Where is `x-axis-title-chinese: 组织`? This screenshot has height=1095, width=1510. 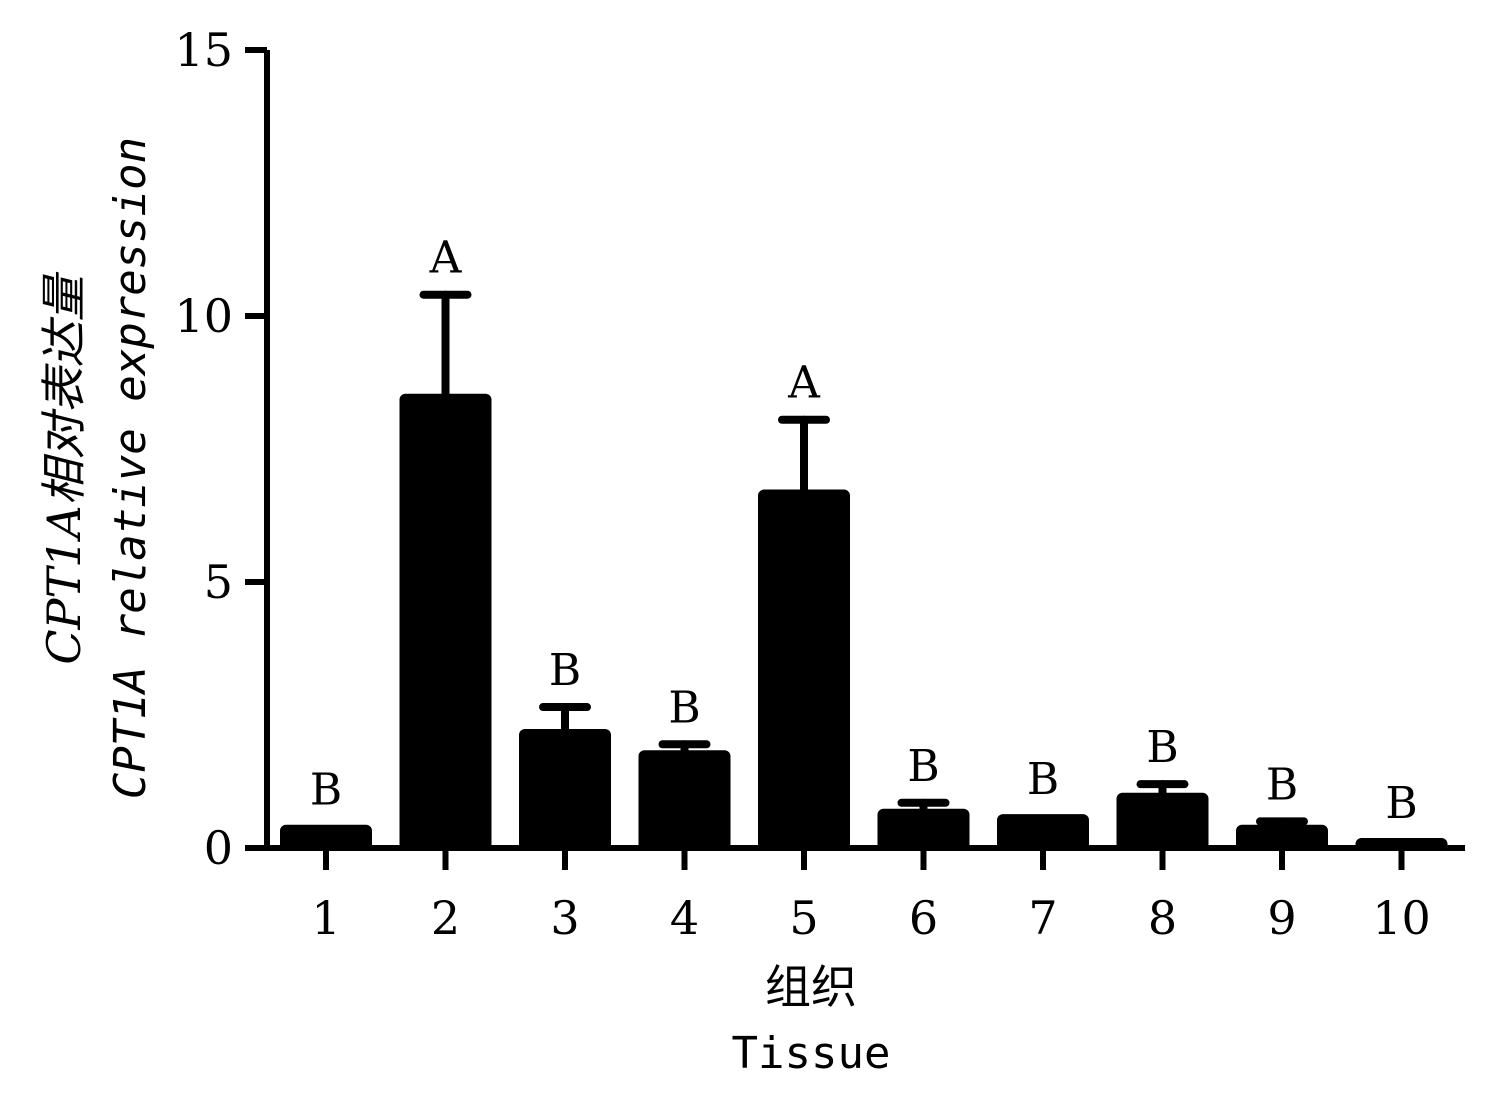
x-axis-title-chinese: 组织 is located at coordinates (811, 987).